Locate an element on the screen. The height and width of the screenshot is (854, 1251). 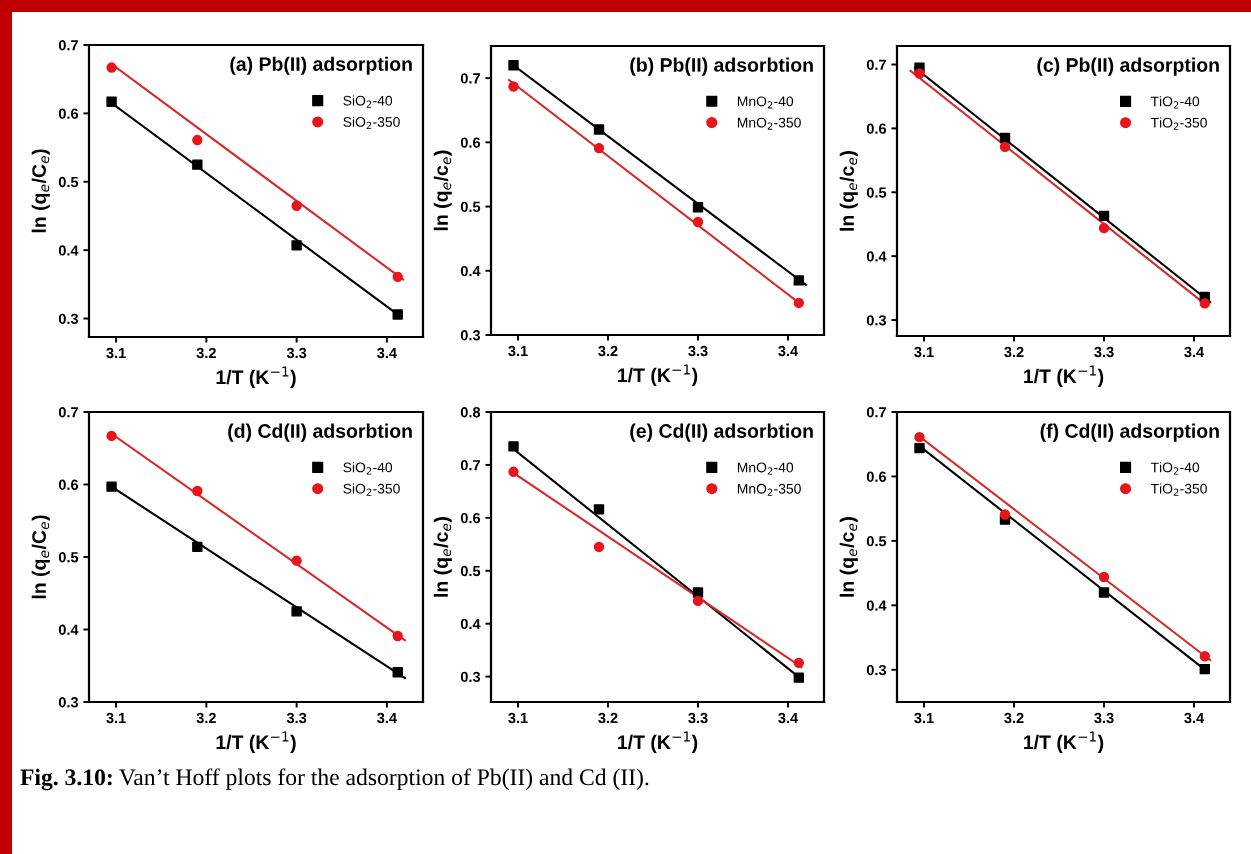
y-tick-label: 0.8 is located at coordinates (470, 412).